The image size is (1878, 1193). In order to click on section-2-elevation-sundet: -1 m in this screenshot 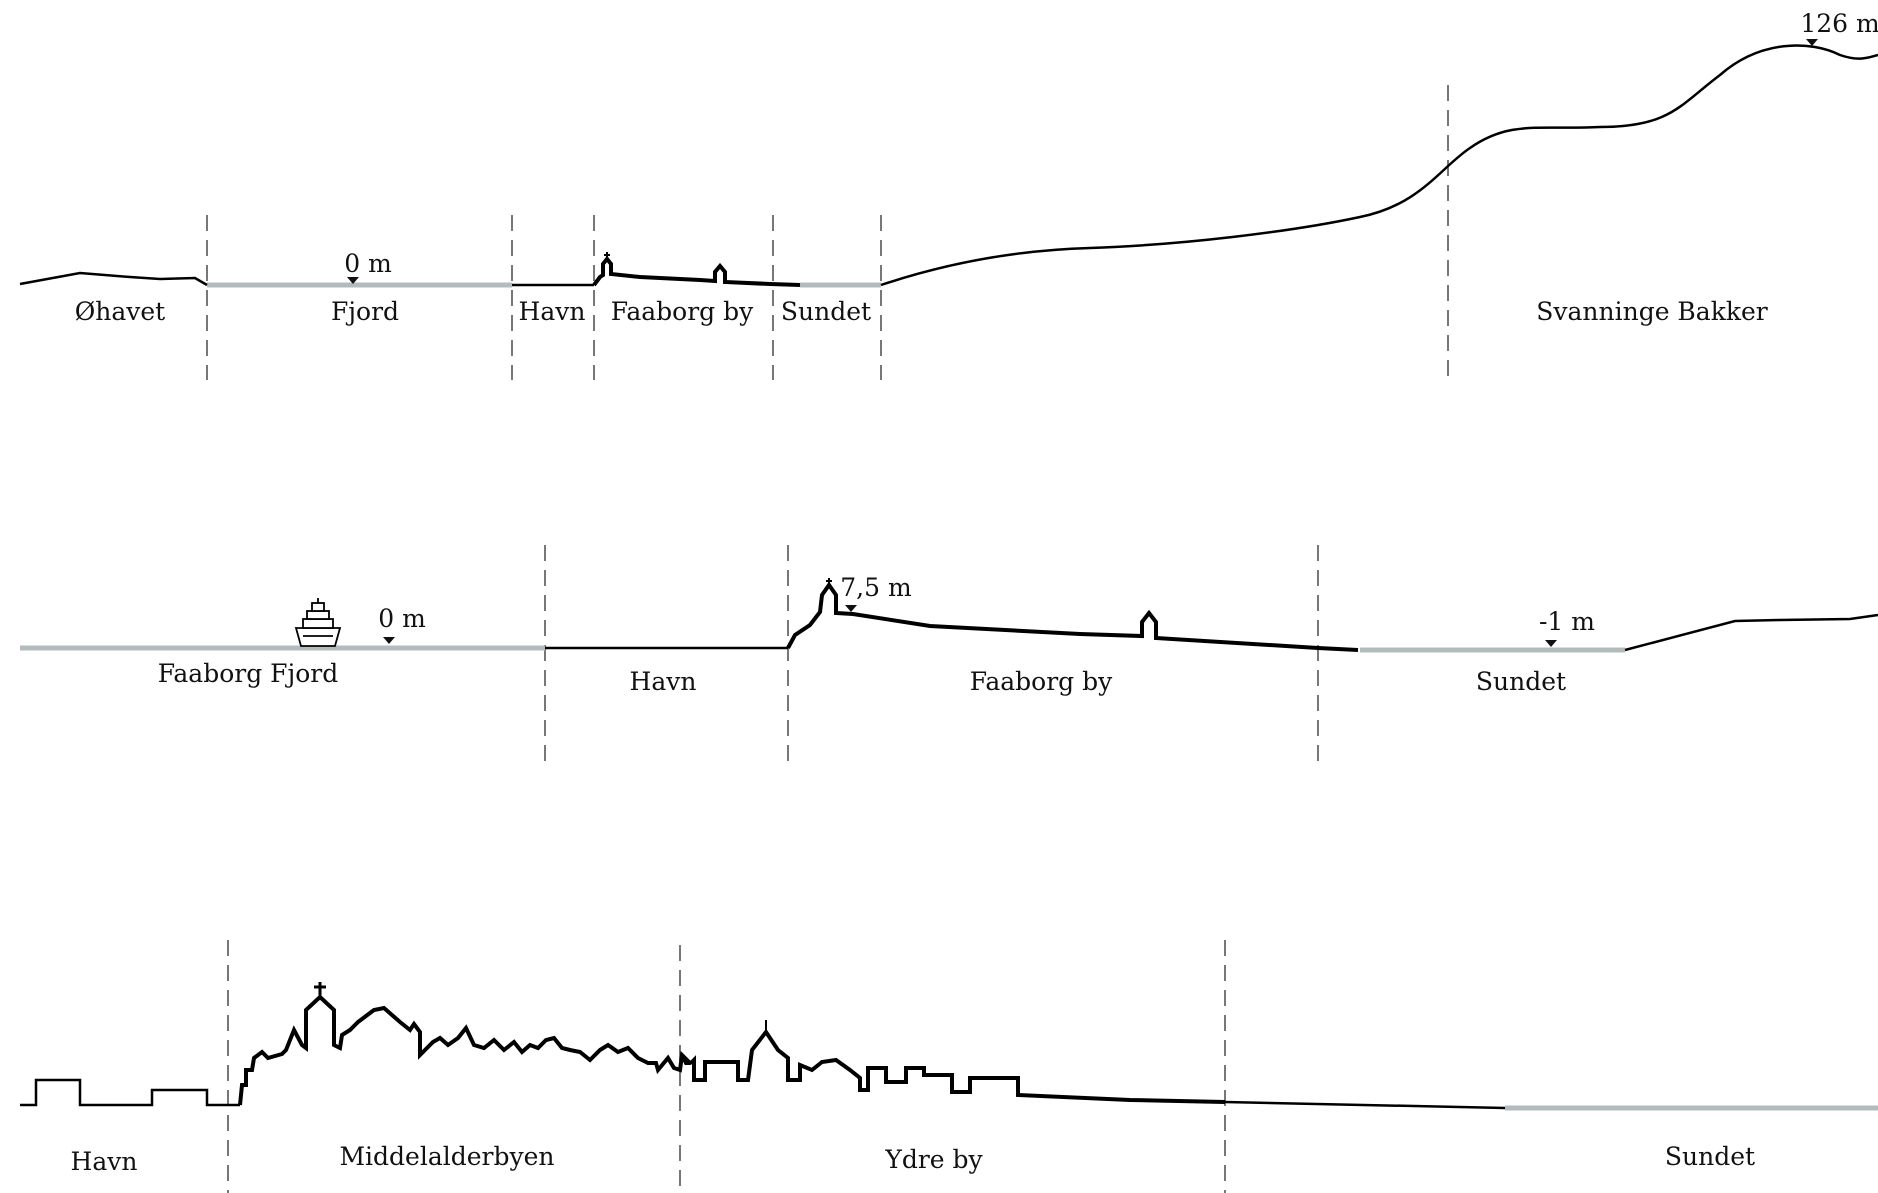, I will do `click(1567, 621)`.